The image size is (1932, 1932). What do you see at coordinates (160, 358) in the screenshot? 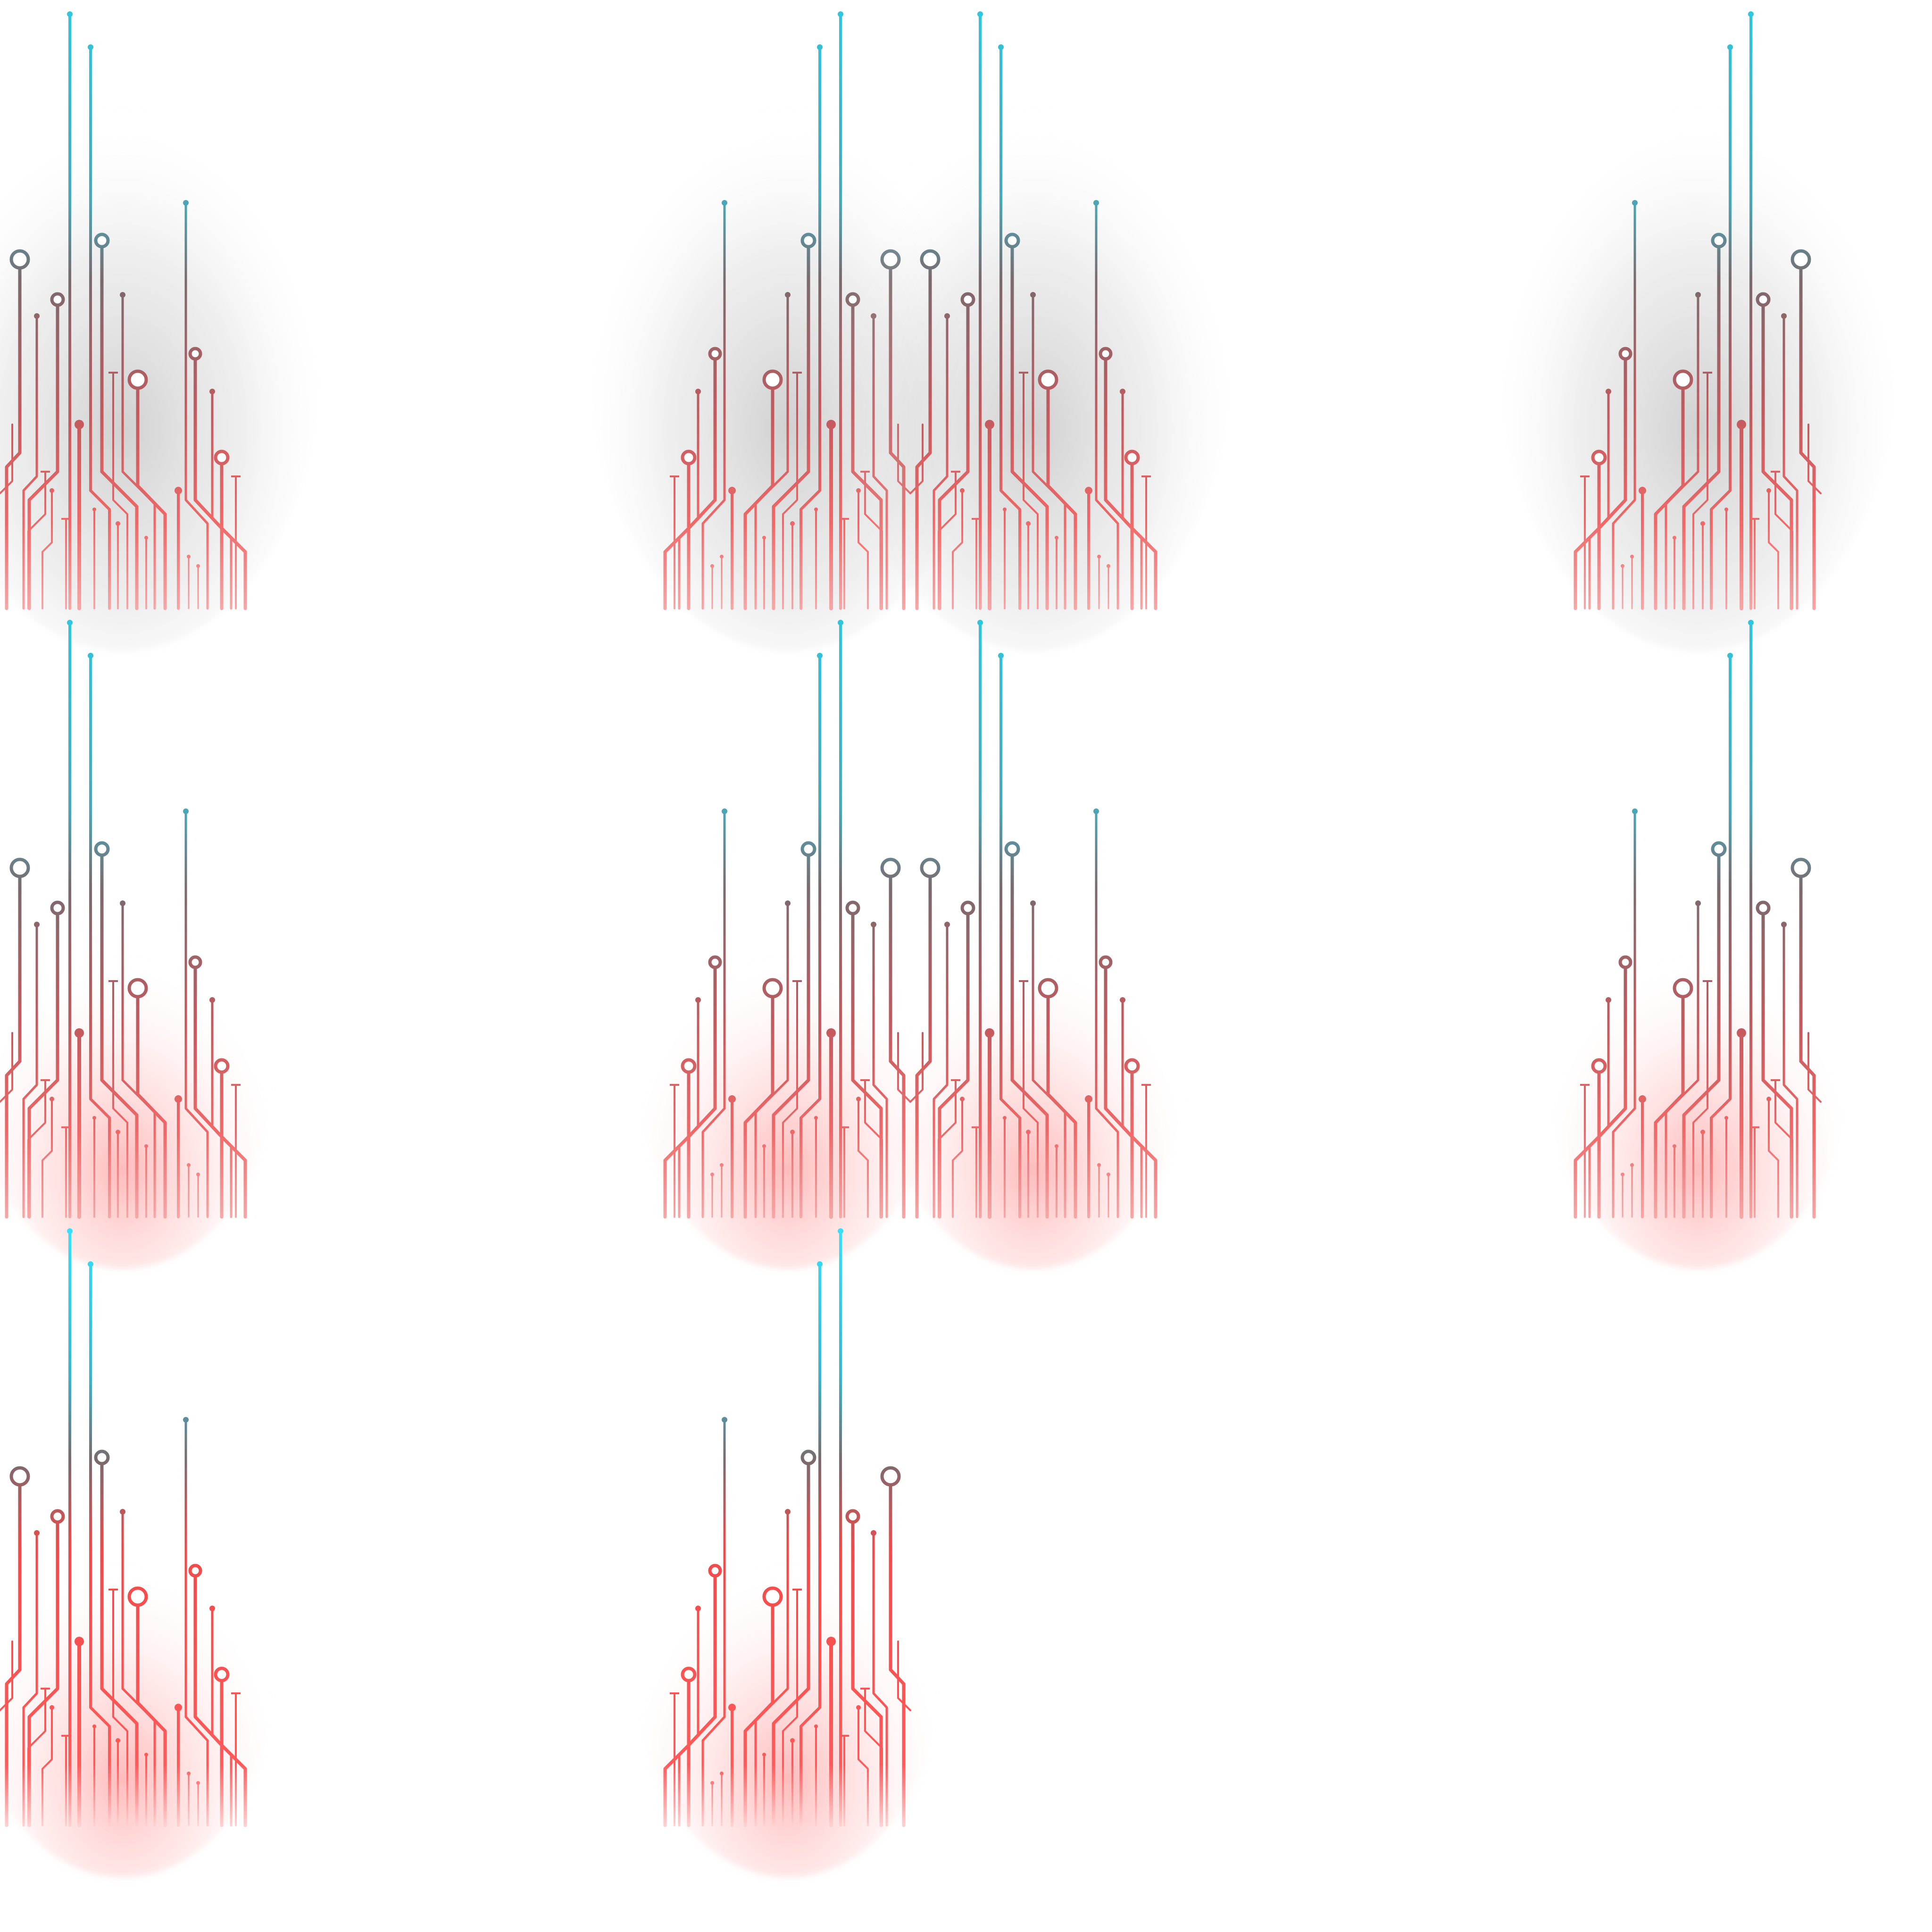
I see `drop-shadow` at bounding box center [160, 358].